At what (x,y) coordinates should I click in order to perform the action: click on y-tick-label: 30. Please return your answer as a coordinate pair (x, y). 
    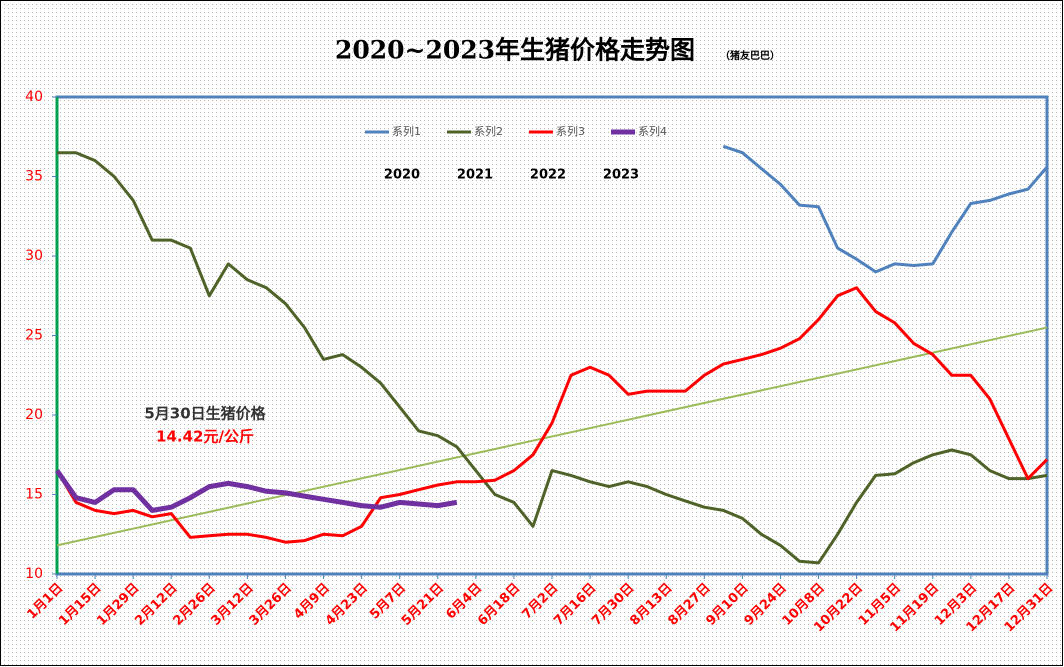
    Looking at the image, I should click on (34, 256).